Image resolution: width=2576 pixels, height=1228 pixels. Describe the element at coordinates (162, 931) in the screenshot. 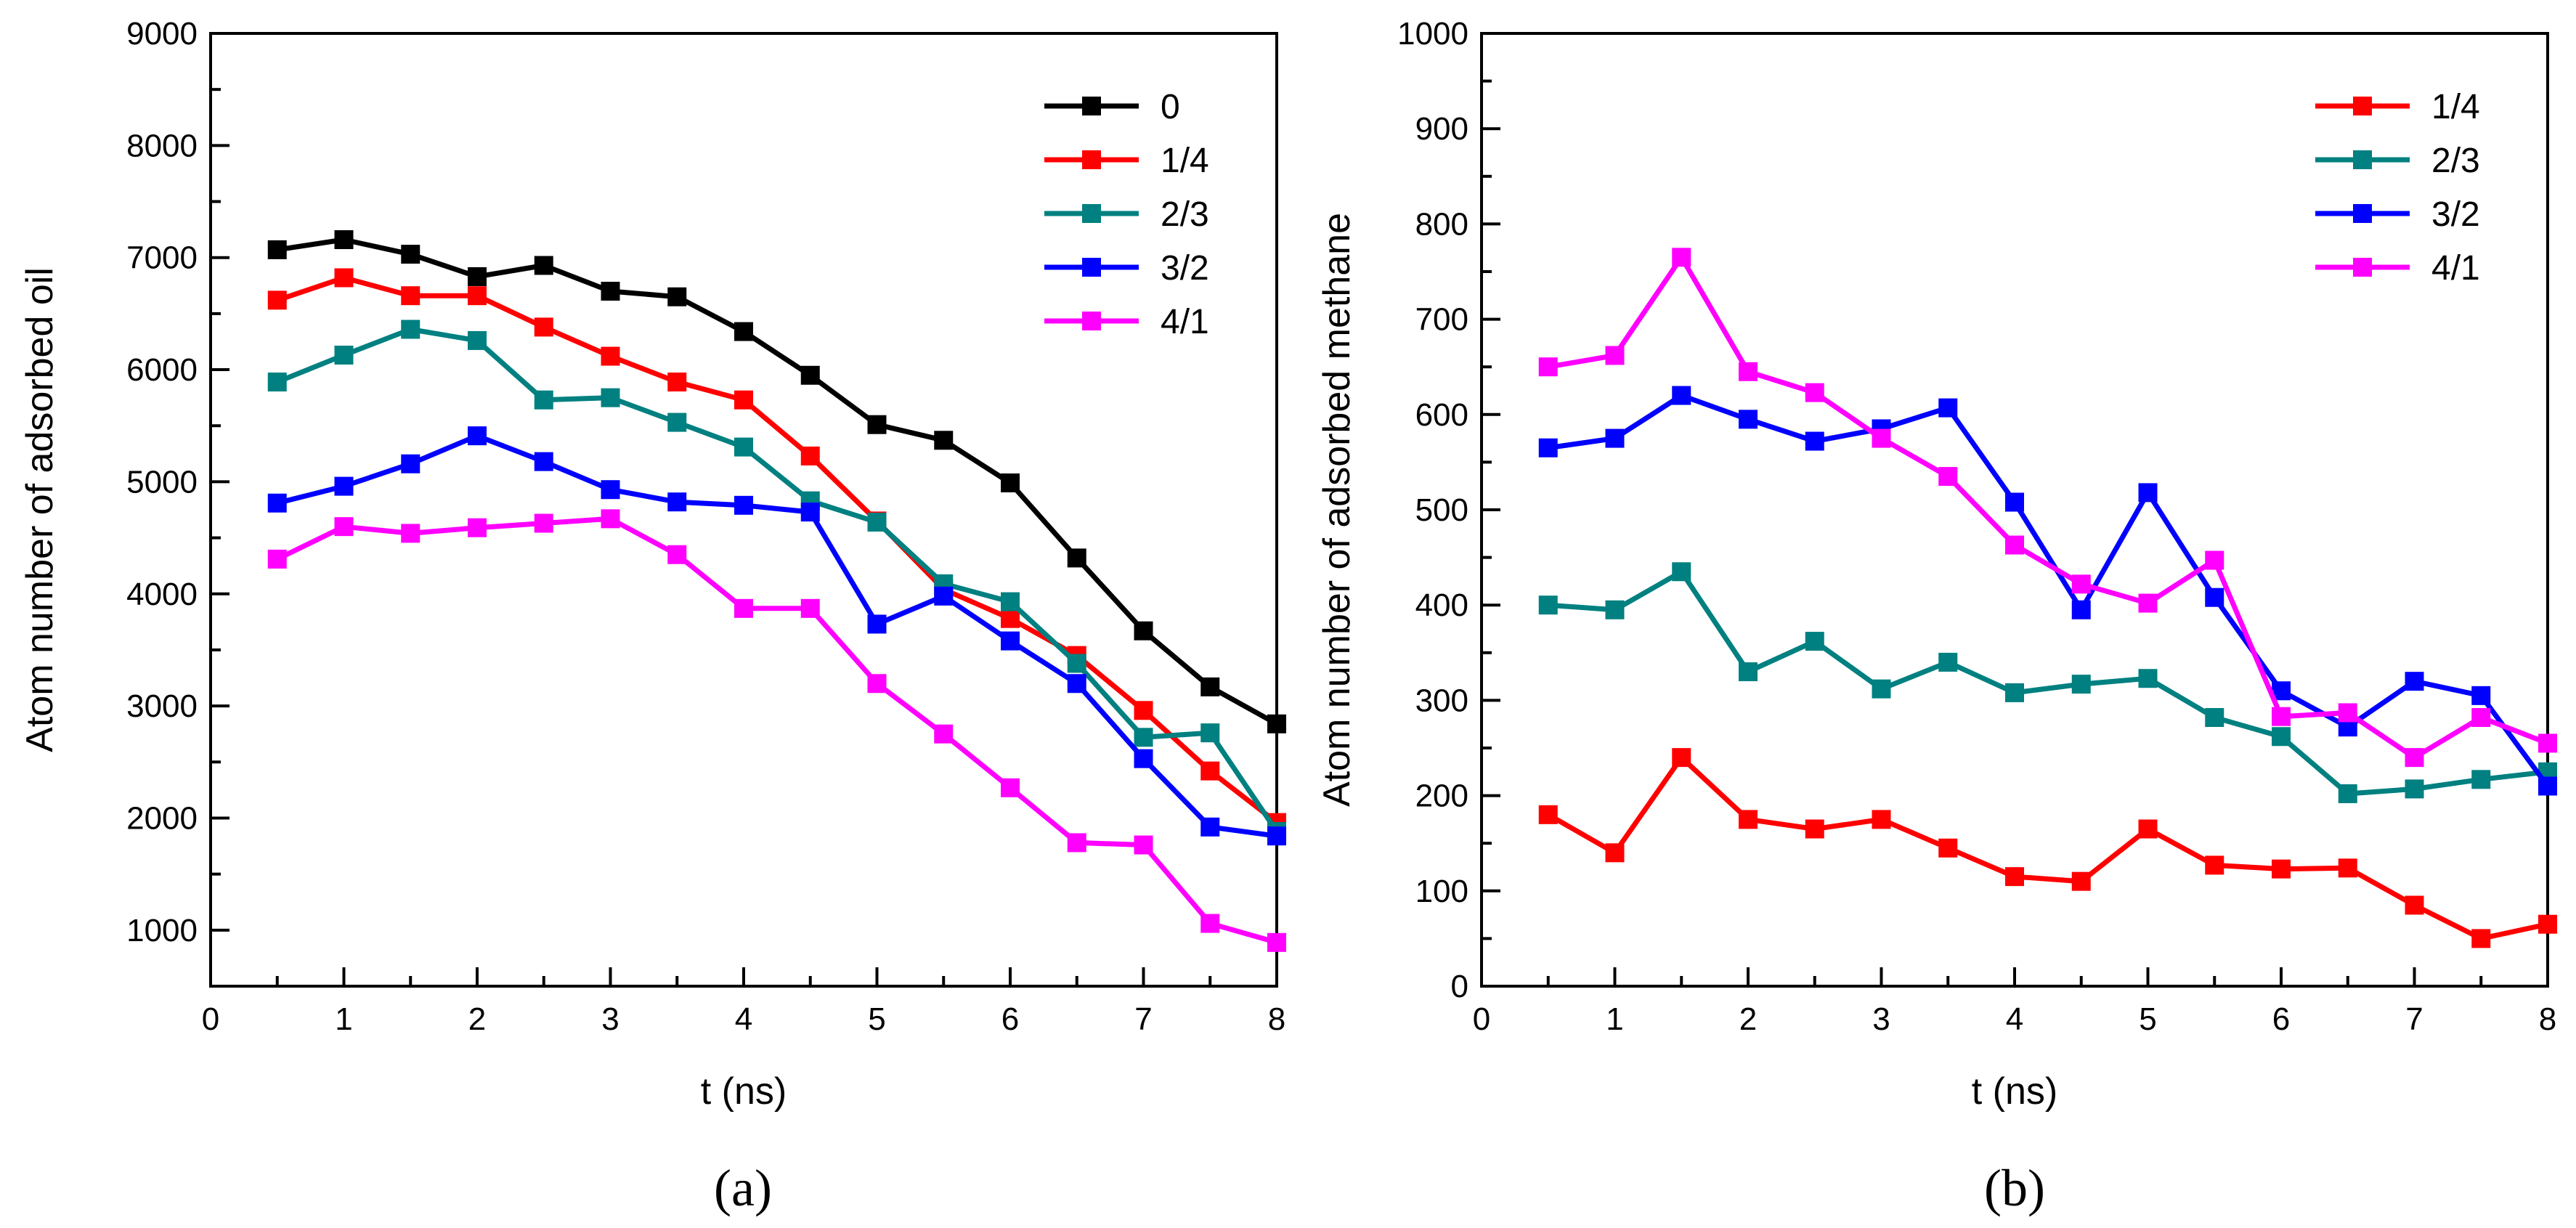

I see `y-tick-label: 1000` at that location.